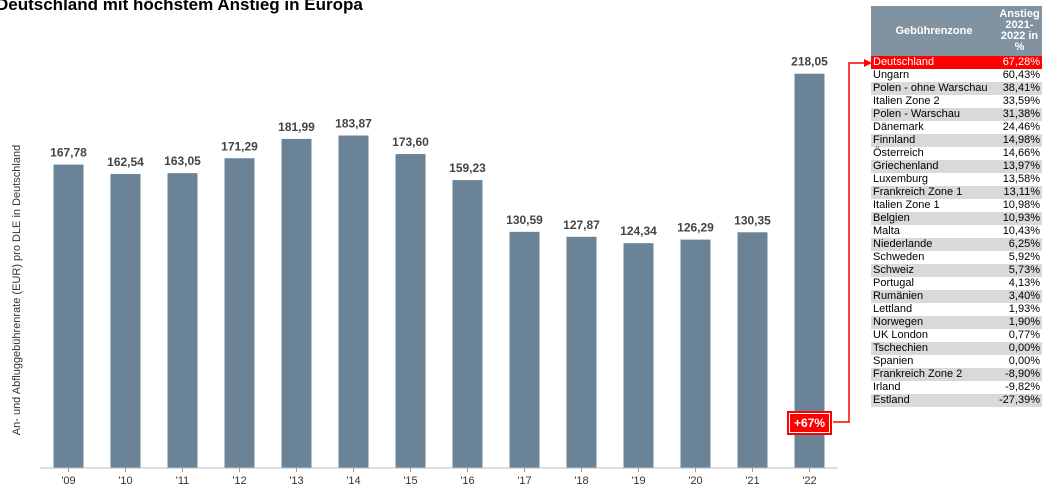 The height and width of the screenshot is (486, 1062). Describe the element at coordinates (956, 127) in the screenshot. I see `table-row: Dänemark 24,46%` at that location.